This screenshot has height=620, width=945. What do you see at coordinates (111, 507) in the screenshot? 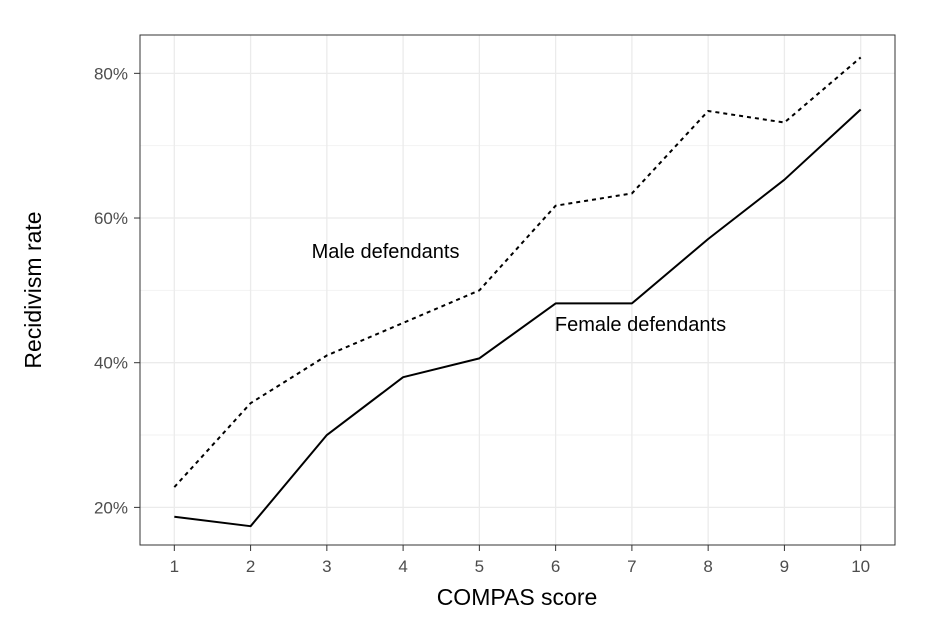
I see `y-tick-label: 20%` at bounding box center [111, 507].